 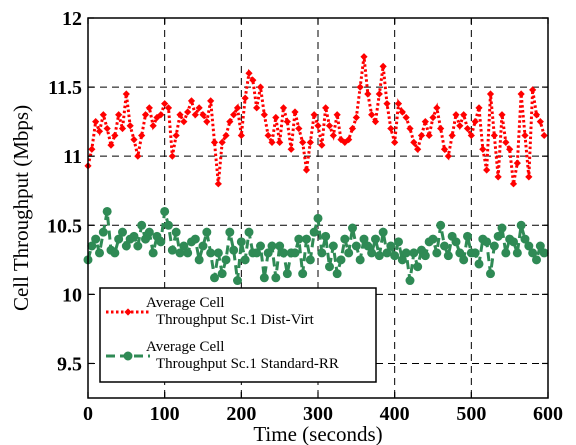 I want to click on legend-swatch-marker, so click(x=128, y=356).